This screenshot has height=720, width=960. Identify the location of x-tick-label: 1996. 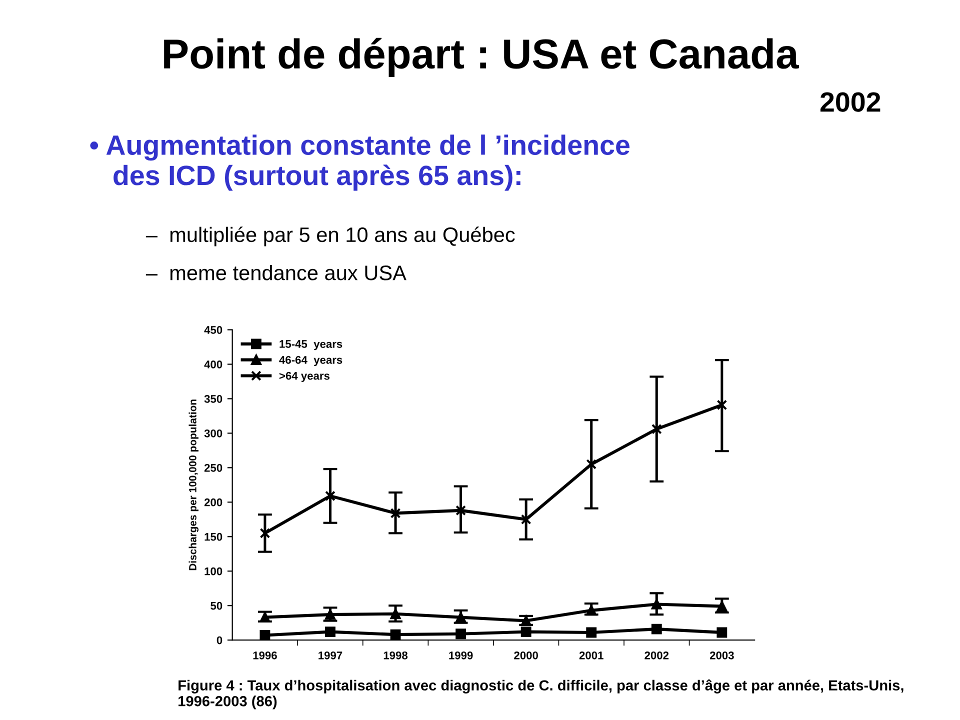
(265, 655).